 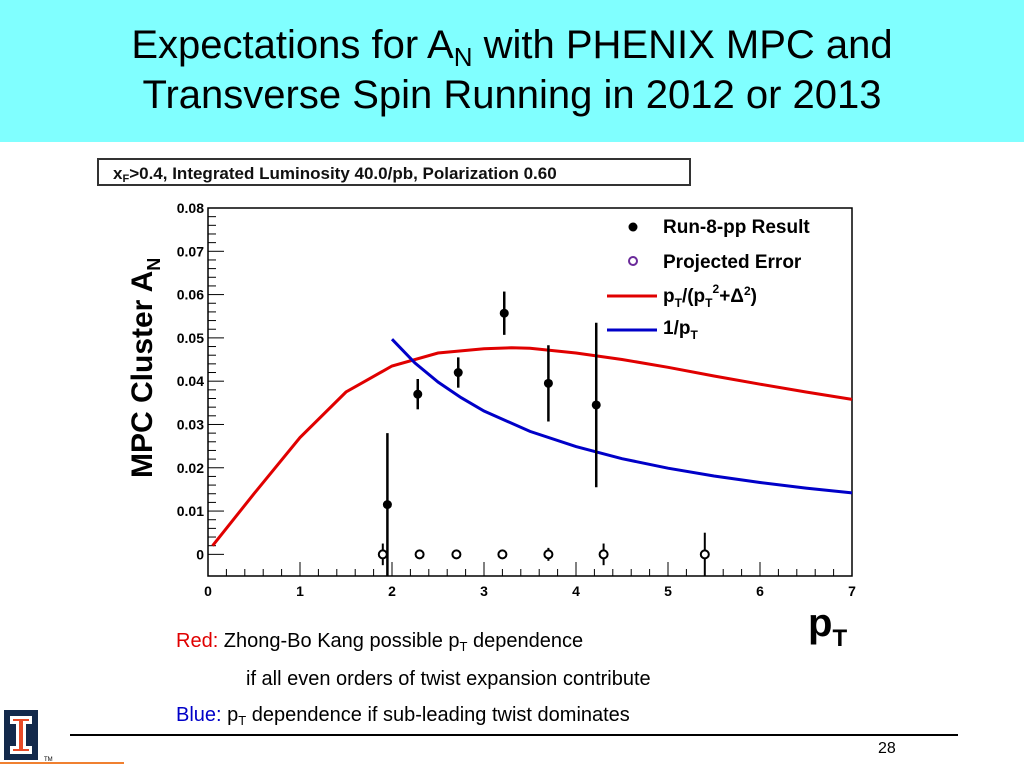 What do you see at coordinates (710, 296) in the screenshot?
I see `legend-label-red: pT/(pT2+Δ2)` at bounding box center [710, 296].